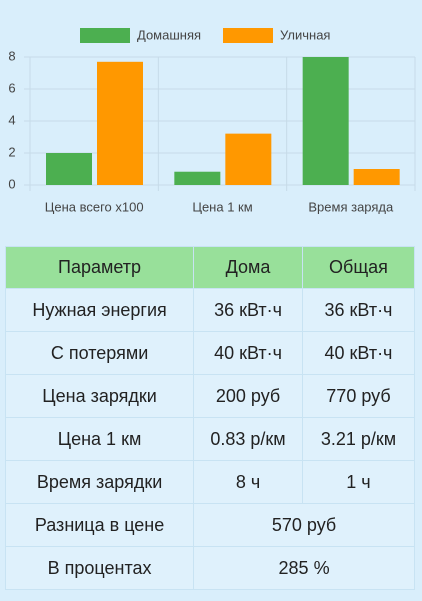 This screenshot has width=422, height=601. I want to click on table-cell: 570 руб, so click(304, 525).